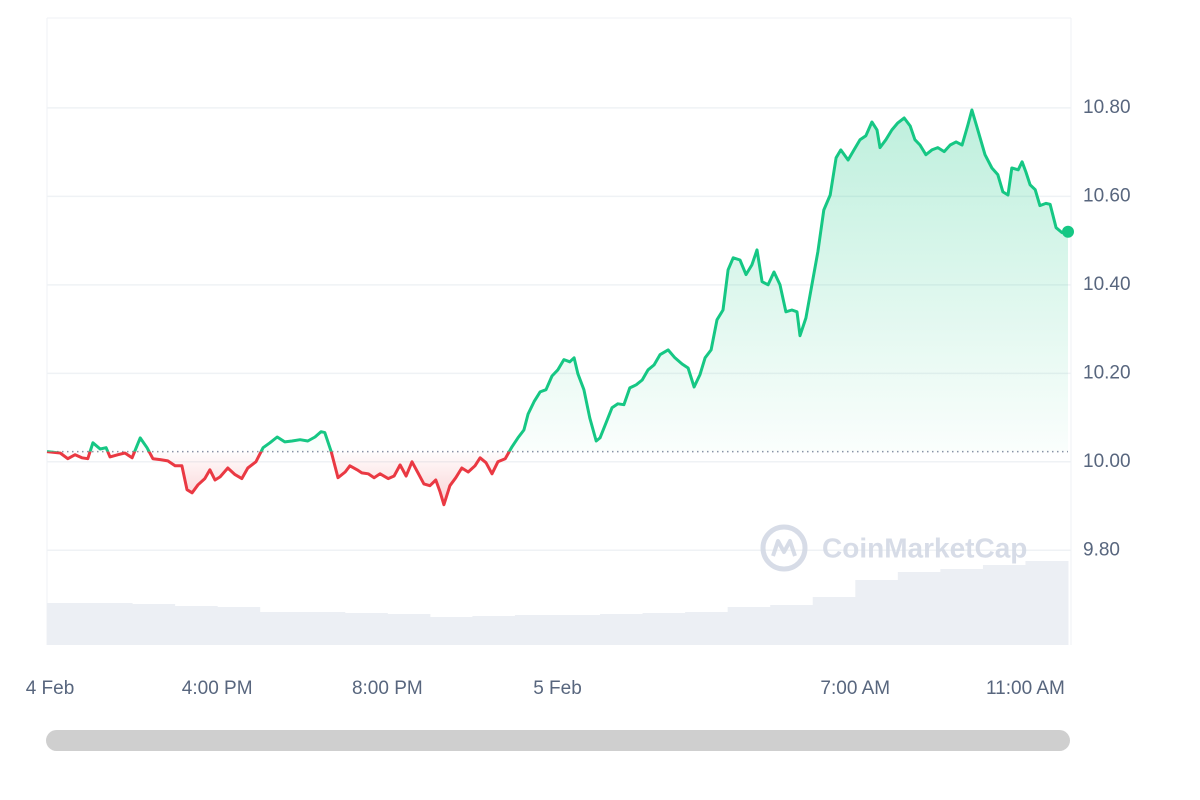 The width and height of the screenshot is (1200, 800). Describe the element at coordinates (50, 688) in the screenshot. I see `x-tick-label: 4 Feb` at that location.